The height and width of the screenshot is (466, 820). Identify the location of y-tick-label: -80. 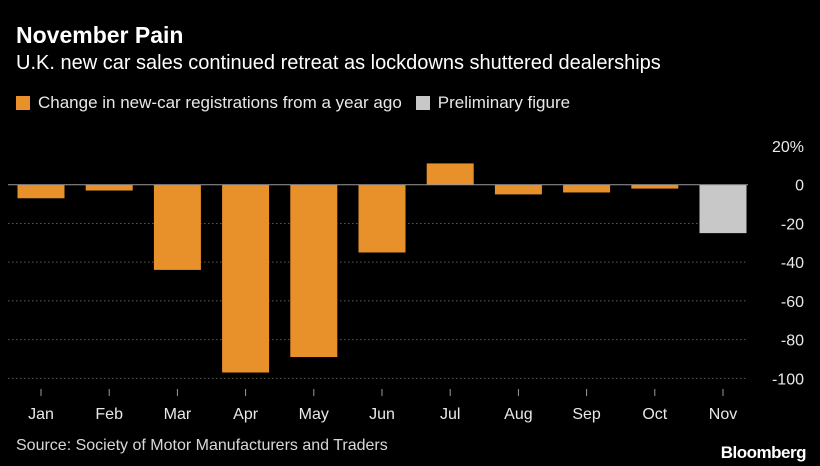
(792, 341).